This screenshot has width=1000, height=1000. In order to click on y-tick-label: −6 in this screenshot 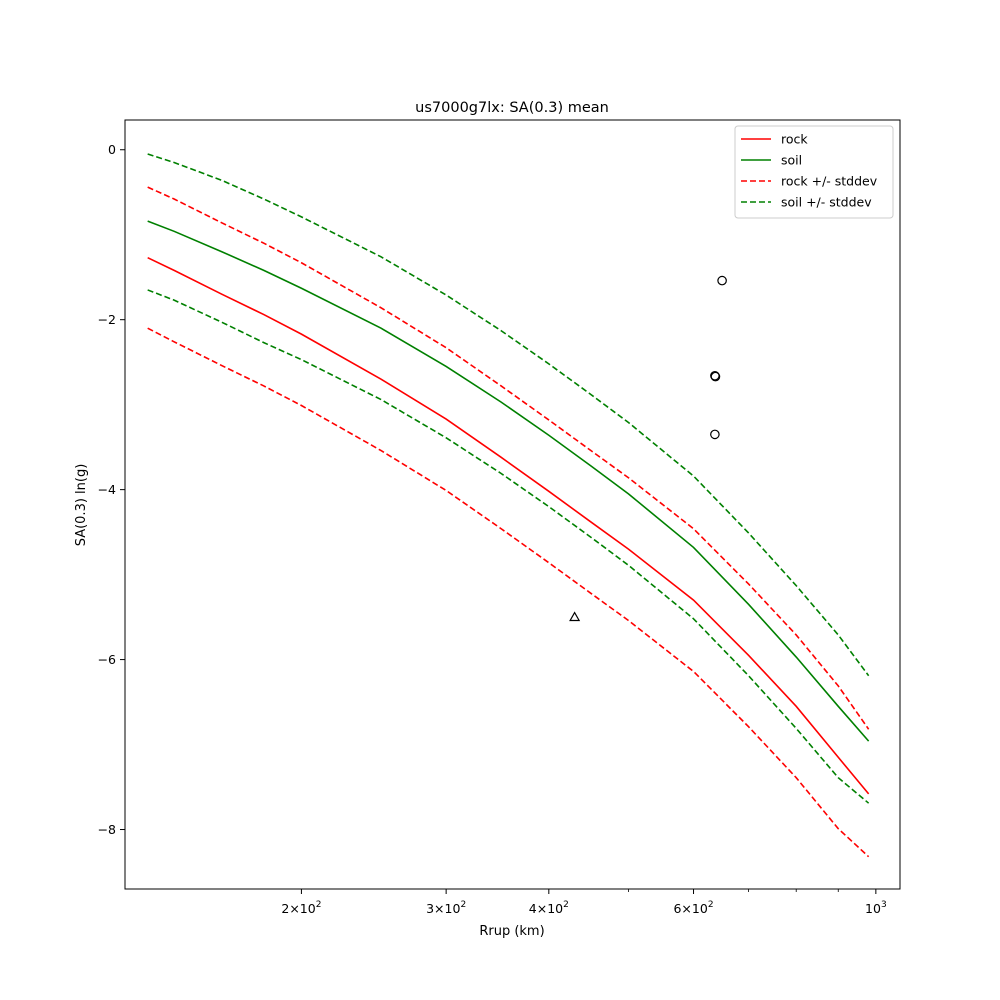, I will do `click(107, 659)`.